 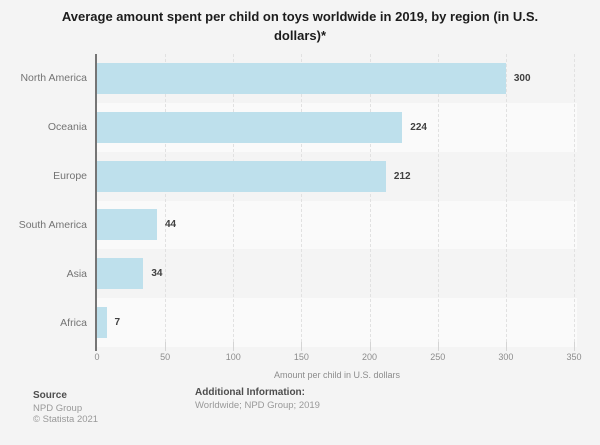 I want to click on x-tick-label: 300, so click(x=506, y=357).